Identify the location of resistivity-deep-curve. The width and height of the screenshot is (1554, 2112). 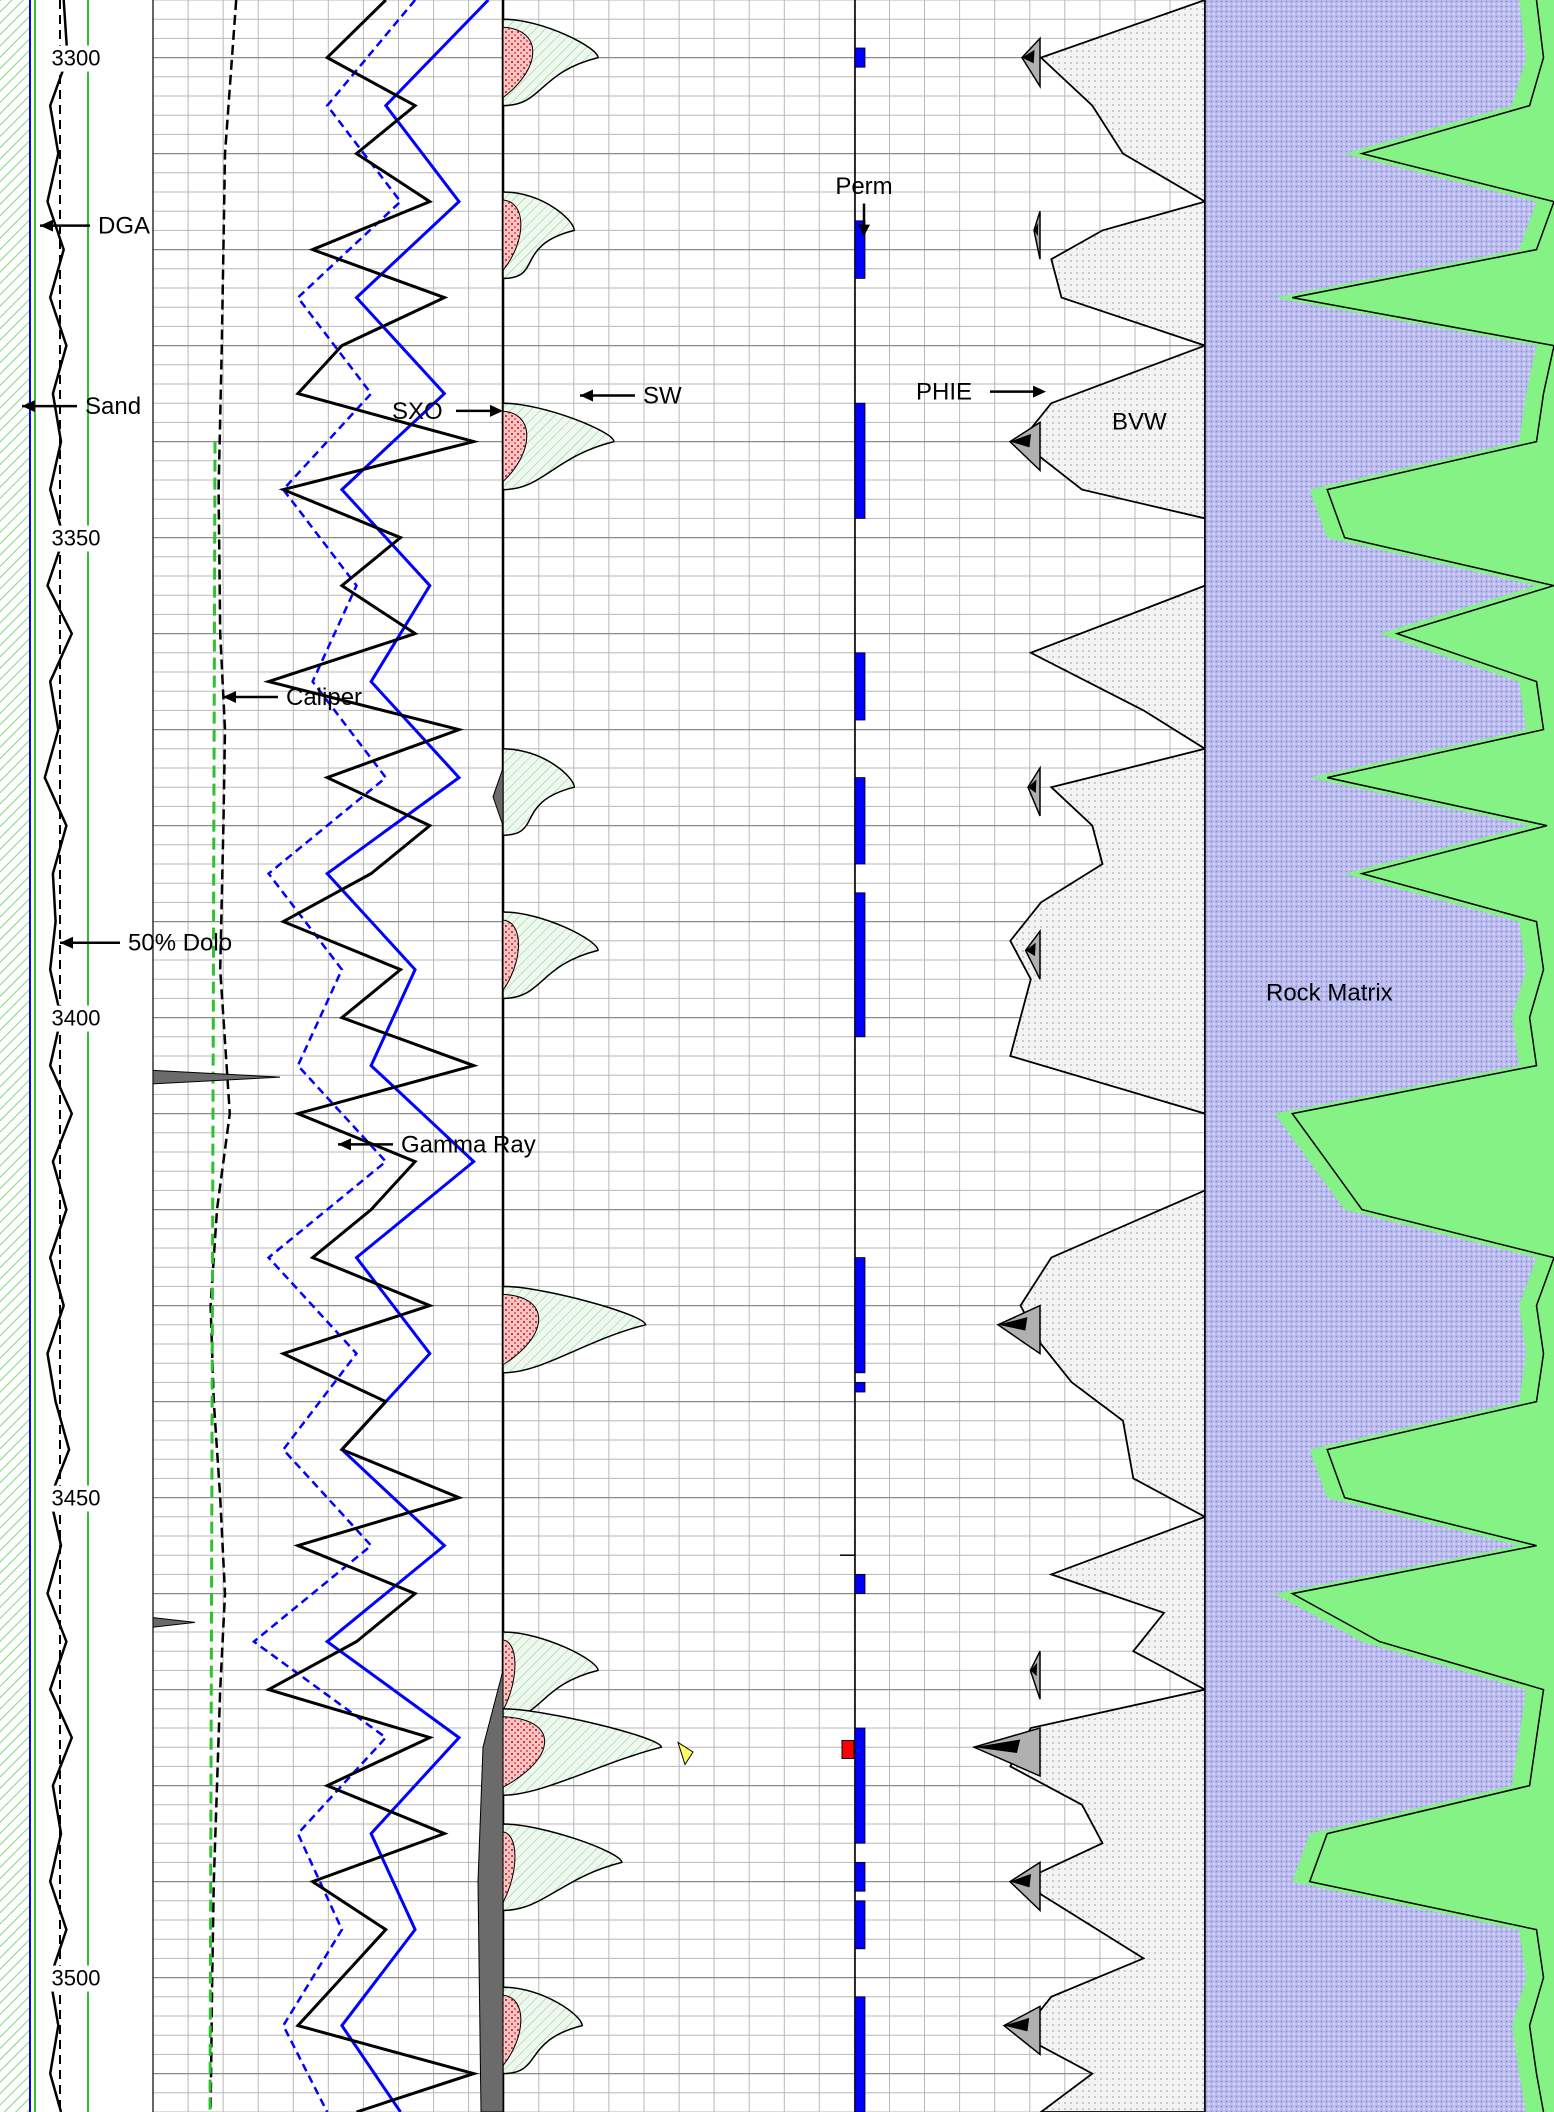
(407, 1056).